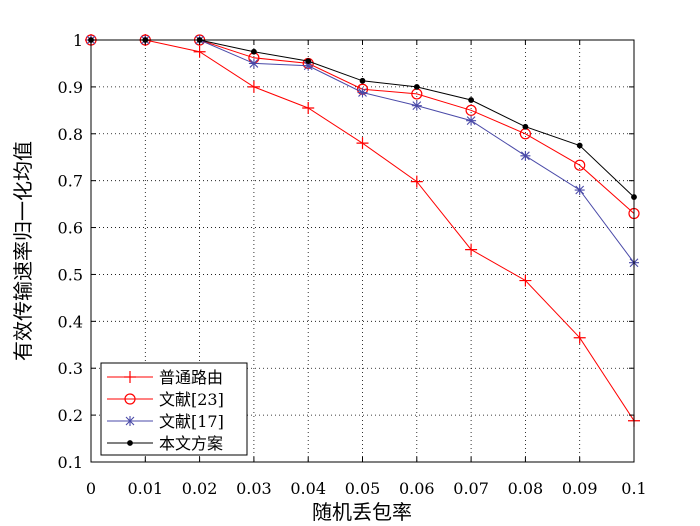 This screenshot has width=700, height=526. What do you see at coordinates (70, 181) in the screenshot?
I see `y-tick-label: 0.7` at bounding box center [70, 181].